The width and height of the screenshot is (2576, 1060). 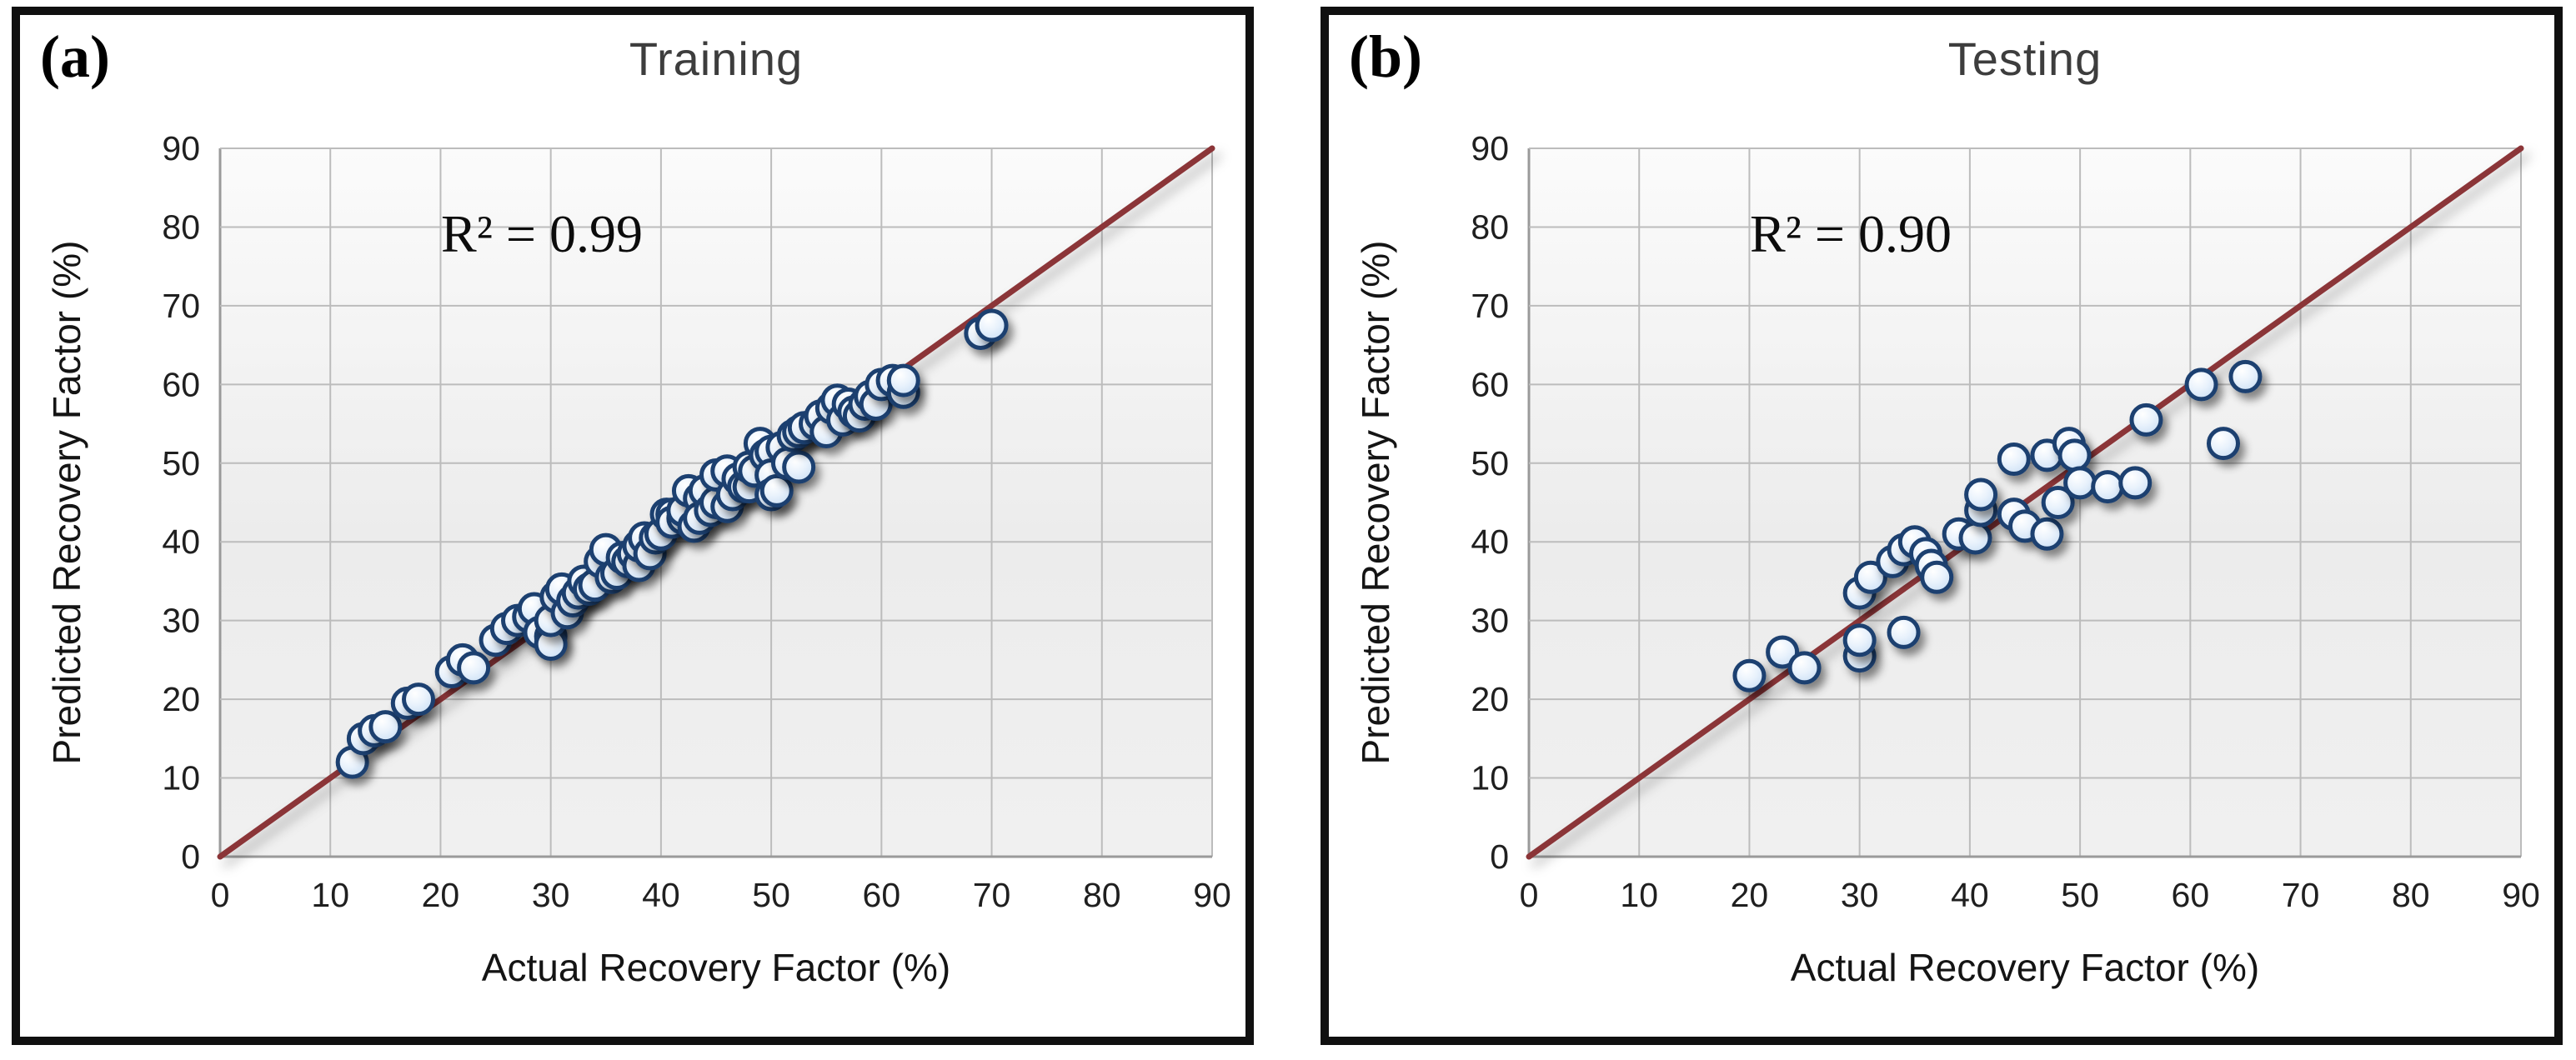 I want to click on chart-title-training: Training, so click(x=716, y=59).